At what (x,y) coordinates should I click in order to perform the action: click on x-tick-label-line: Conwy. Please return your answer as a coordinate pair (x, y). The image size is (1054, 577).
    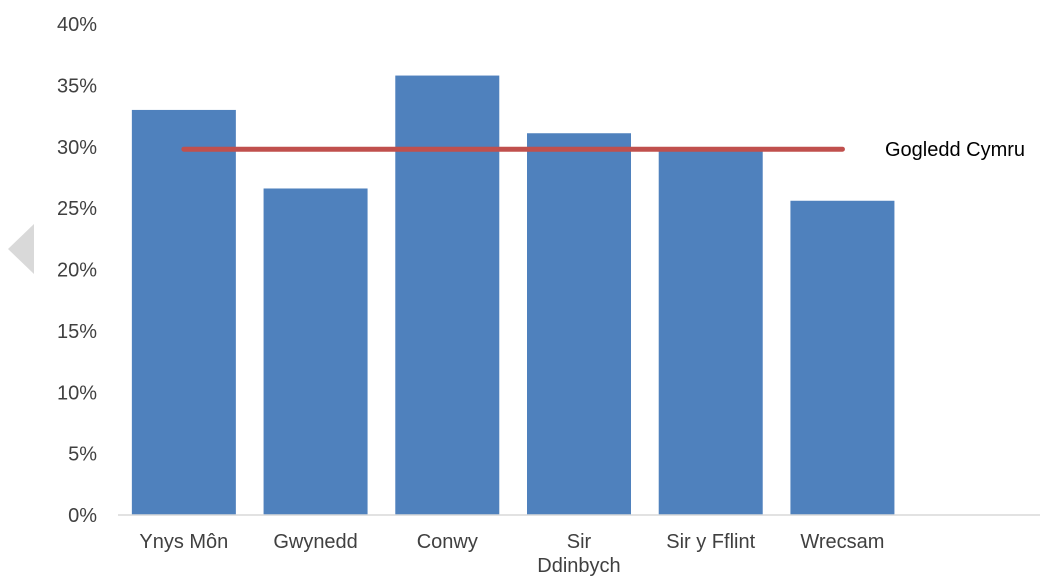
    Looking at the image, I should click on (447, 542).